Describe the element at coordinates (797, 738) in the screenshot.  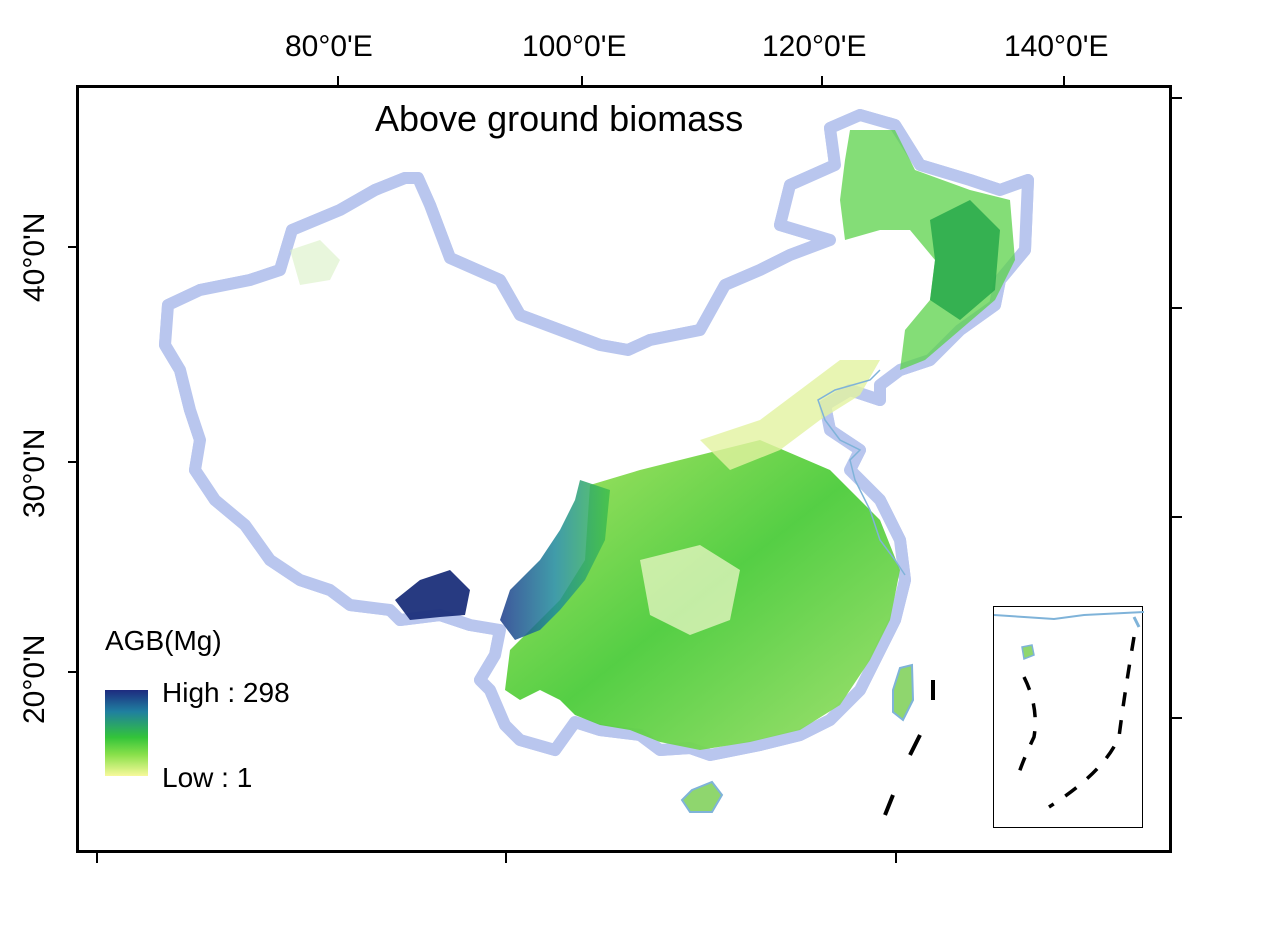
I see `coastline-islands` at that location.